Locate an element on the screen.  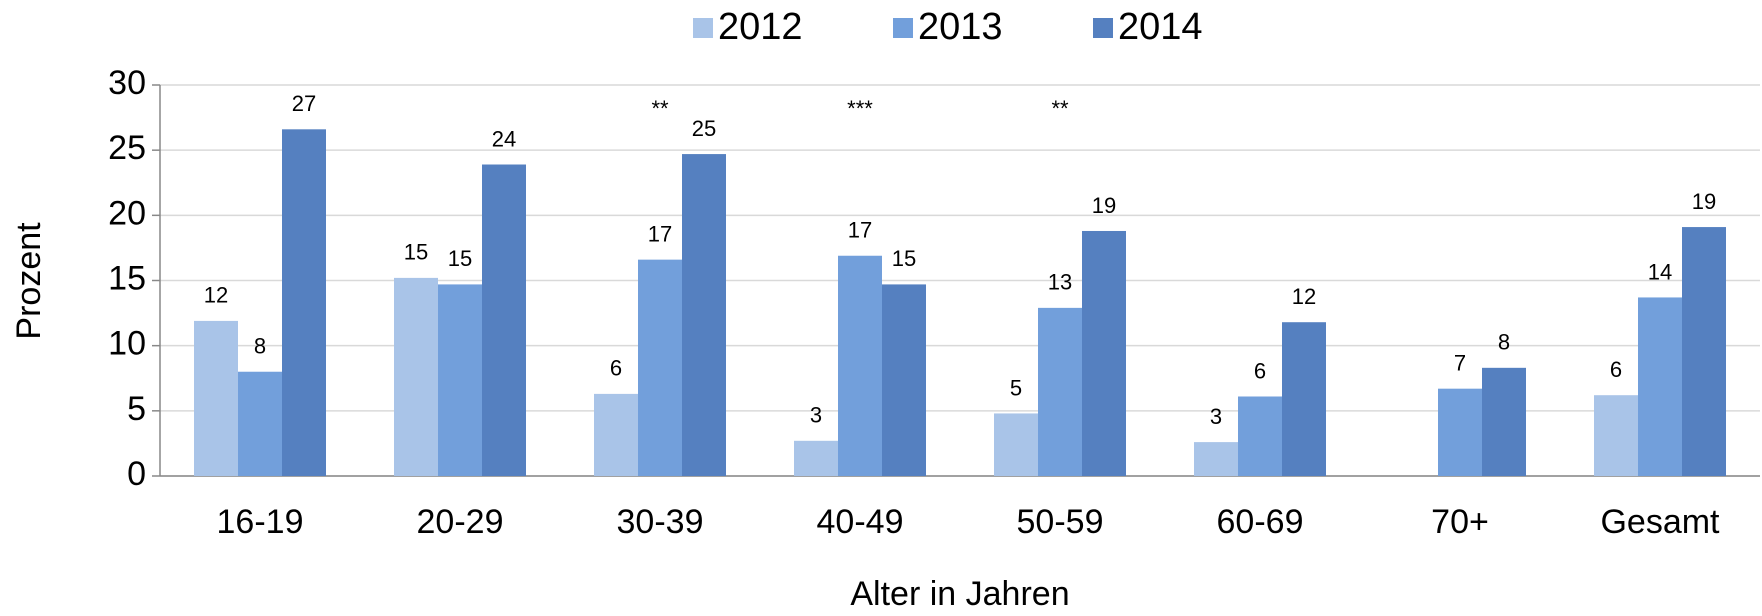
x-tick-label: Gesamt is located at coordinates (1660, 522).